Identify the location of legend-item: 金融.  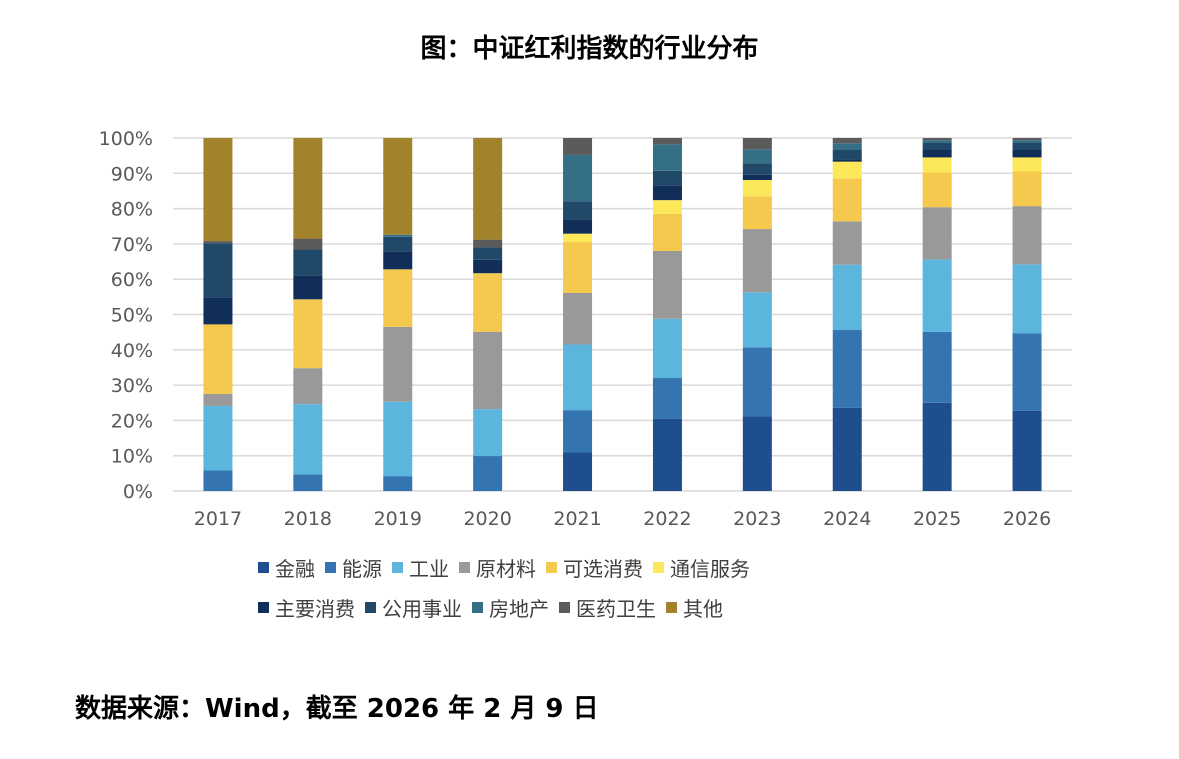
(286, 567).